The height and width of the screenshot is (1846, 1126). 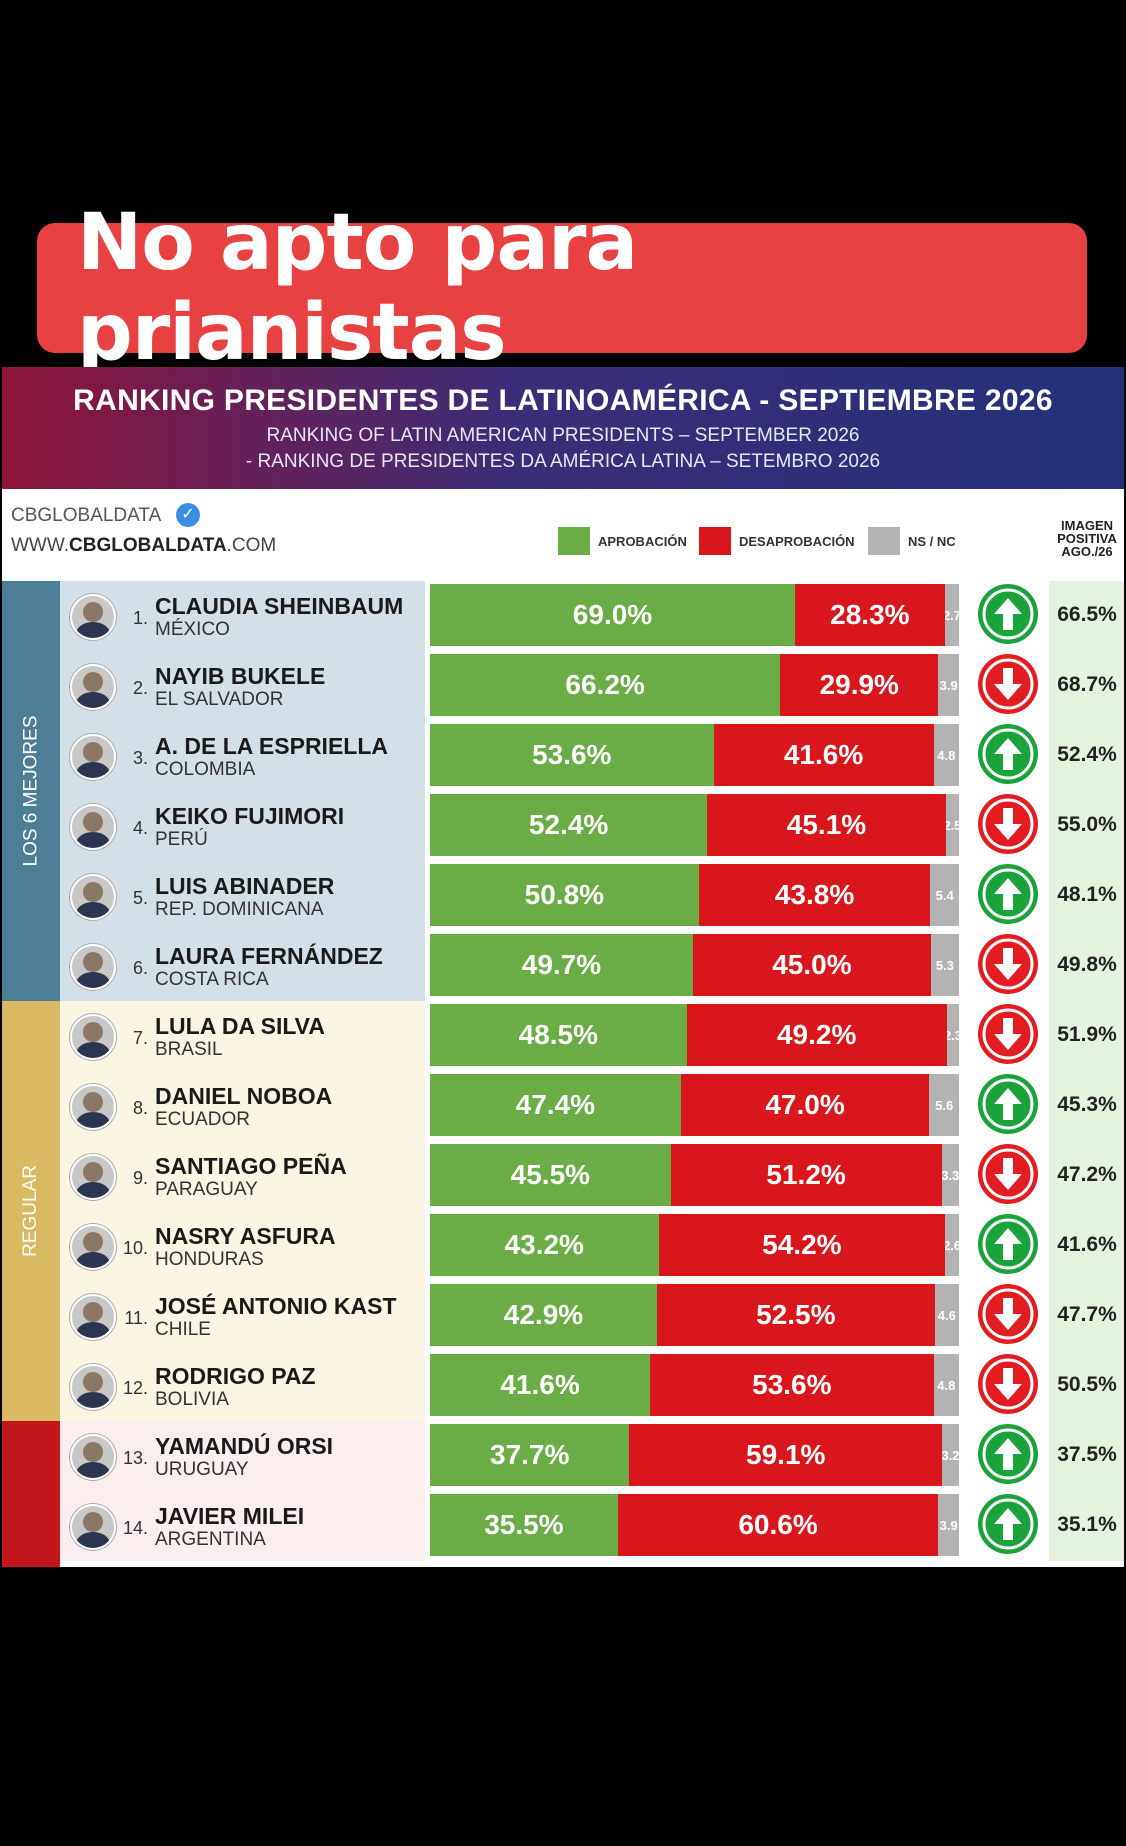 I want to click on president-name: JAVIER MILEI, so click(x=230, y=1516).